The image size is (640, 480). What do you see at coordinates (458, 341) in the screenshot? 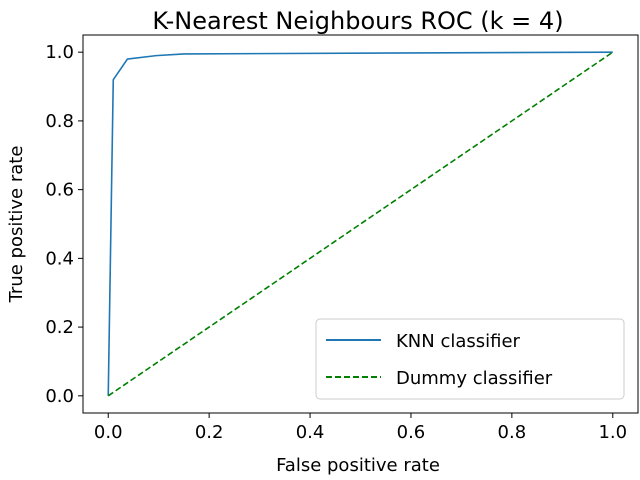
I see `legend-label-knn: KNN classifier` at bounding box center [458, 341].